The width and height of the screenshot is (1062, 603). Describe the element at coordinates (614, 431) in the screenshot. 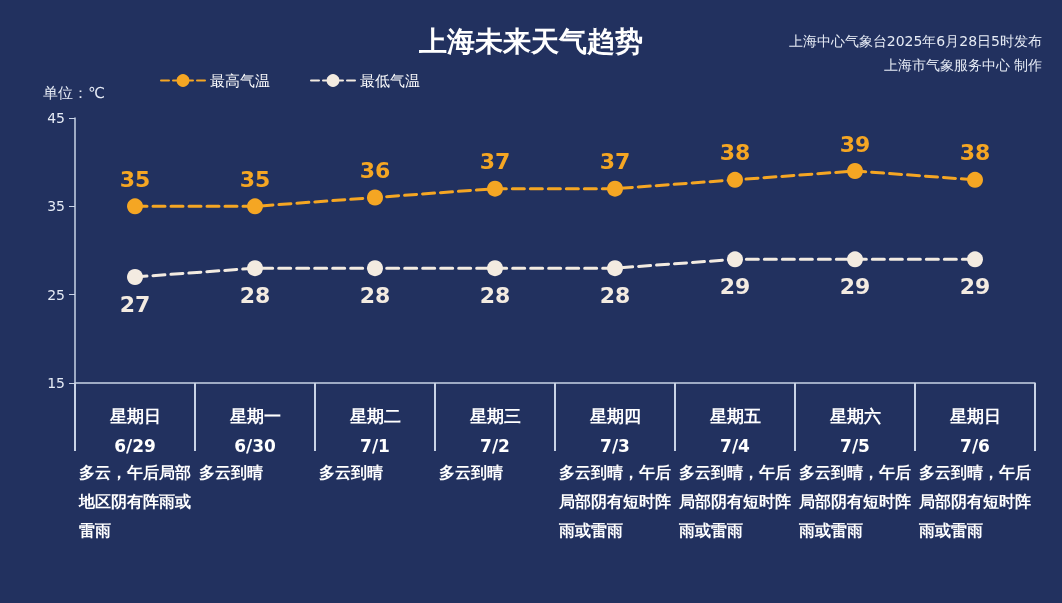

I see `x-tick-label: 星期四 7/3` at that location.